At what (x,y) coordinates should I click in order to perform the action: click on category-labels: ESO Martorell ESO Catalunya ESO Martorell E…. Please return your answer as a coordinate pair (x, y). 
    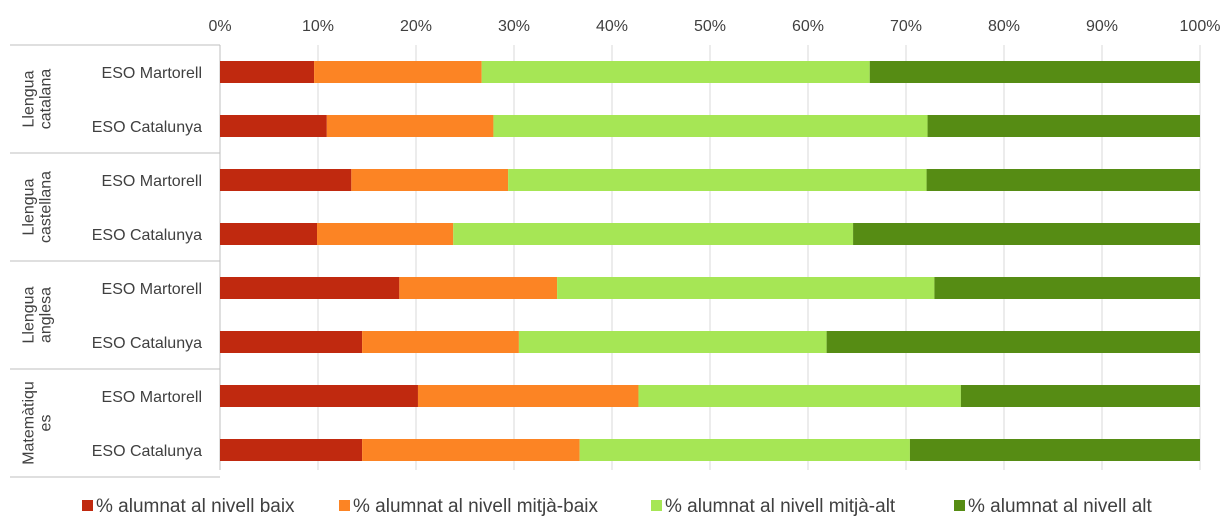
    Looking at the image, I should click on (147, 262).